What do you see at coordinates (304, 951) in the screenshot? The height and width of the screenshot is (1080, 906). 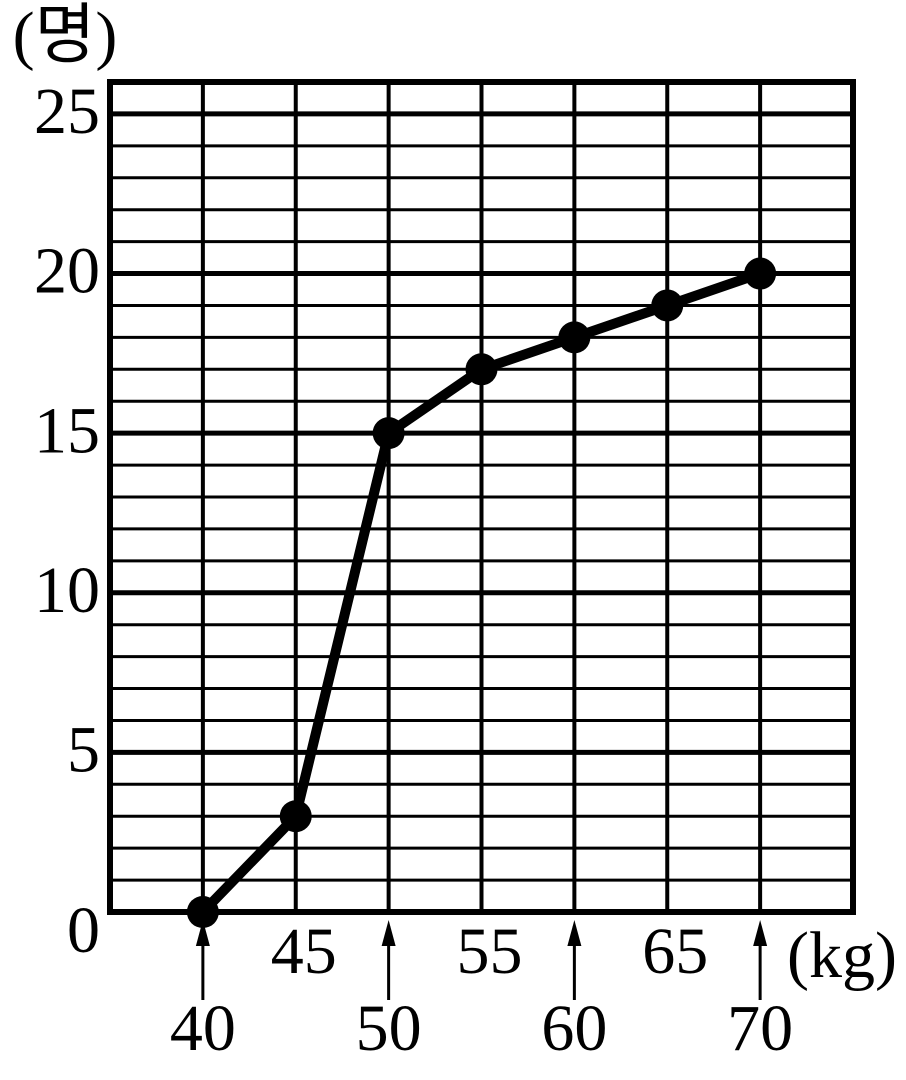 I see `x-tick-label: 45` at bounding box center [304, 951].